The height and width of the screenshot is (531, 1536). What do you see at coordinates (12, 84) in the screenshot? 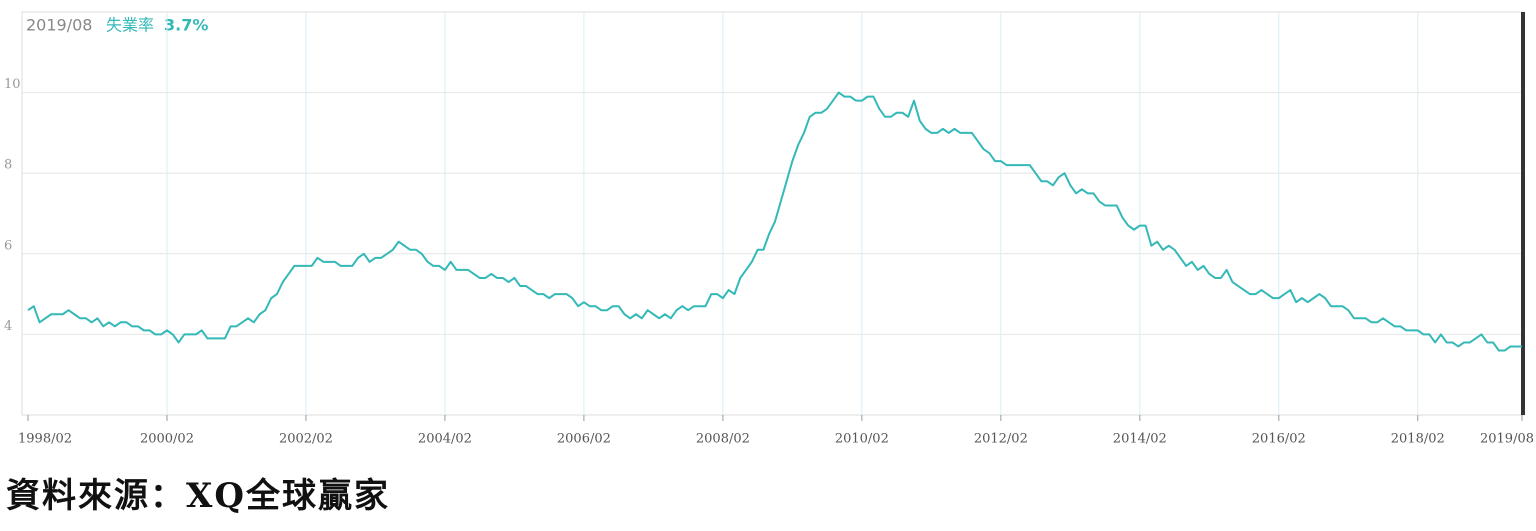
I see `y-tick-label: 10` at bounding box center [12, 84].